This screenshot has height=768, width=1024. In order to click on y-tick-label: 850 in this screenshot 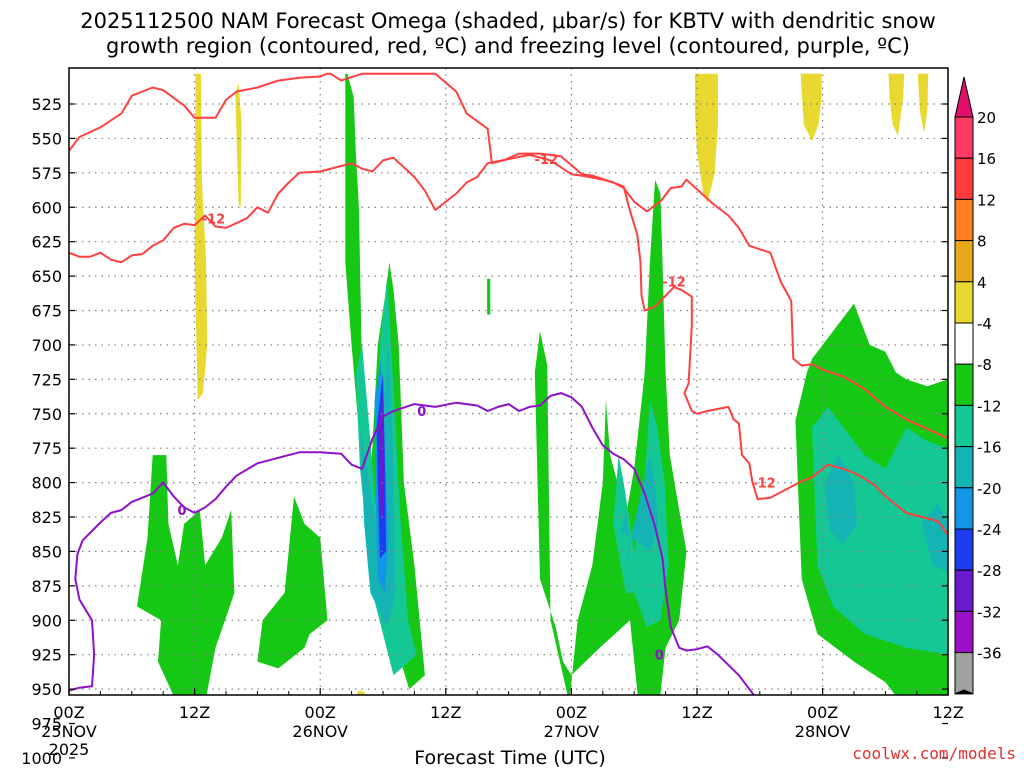, I will do `click(46, 551)`.